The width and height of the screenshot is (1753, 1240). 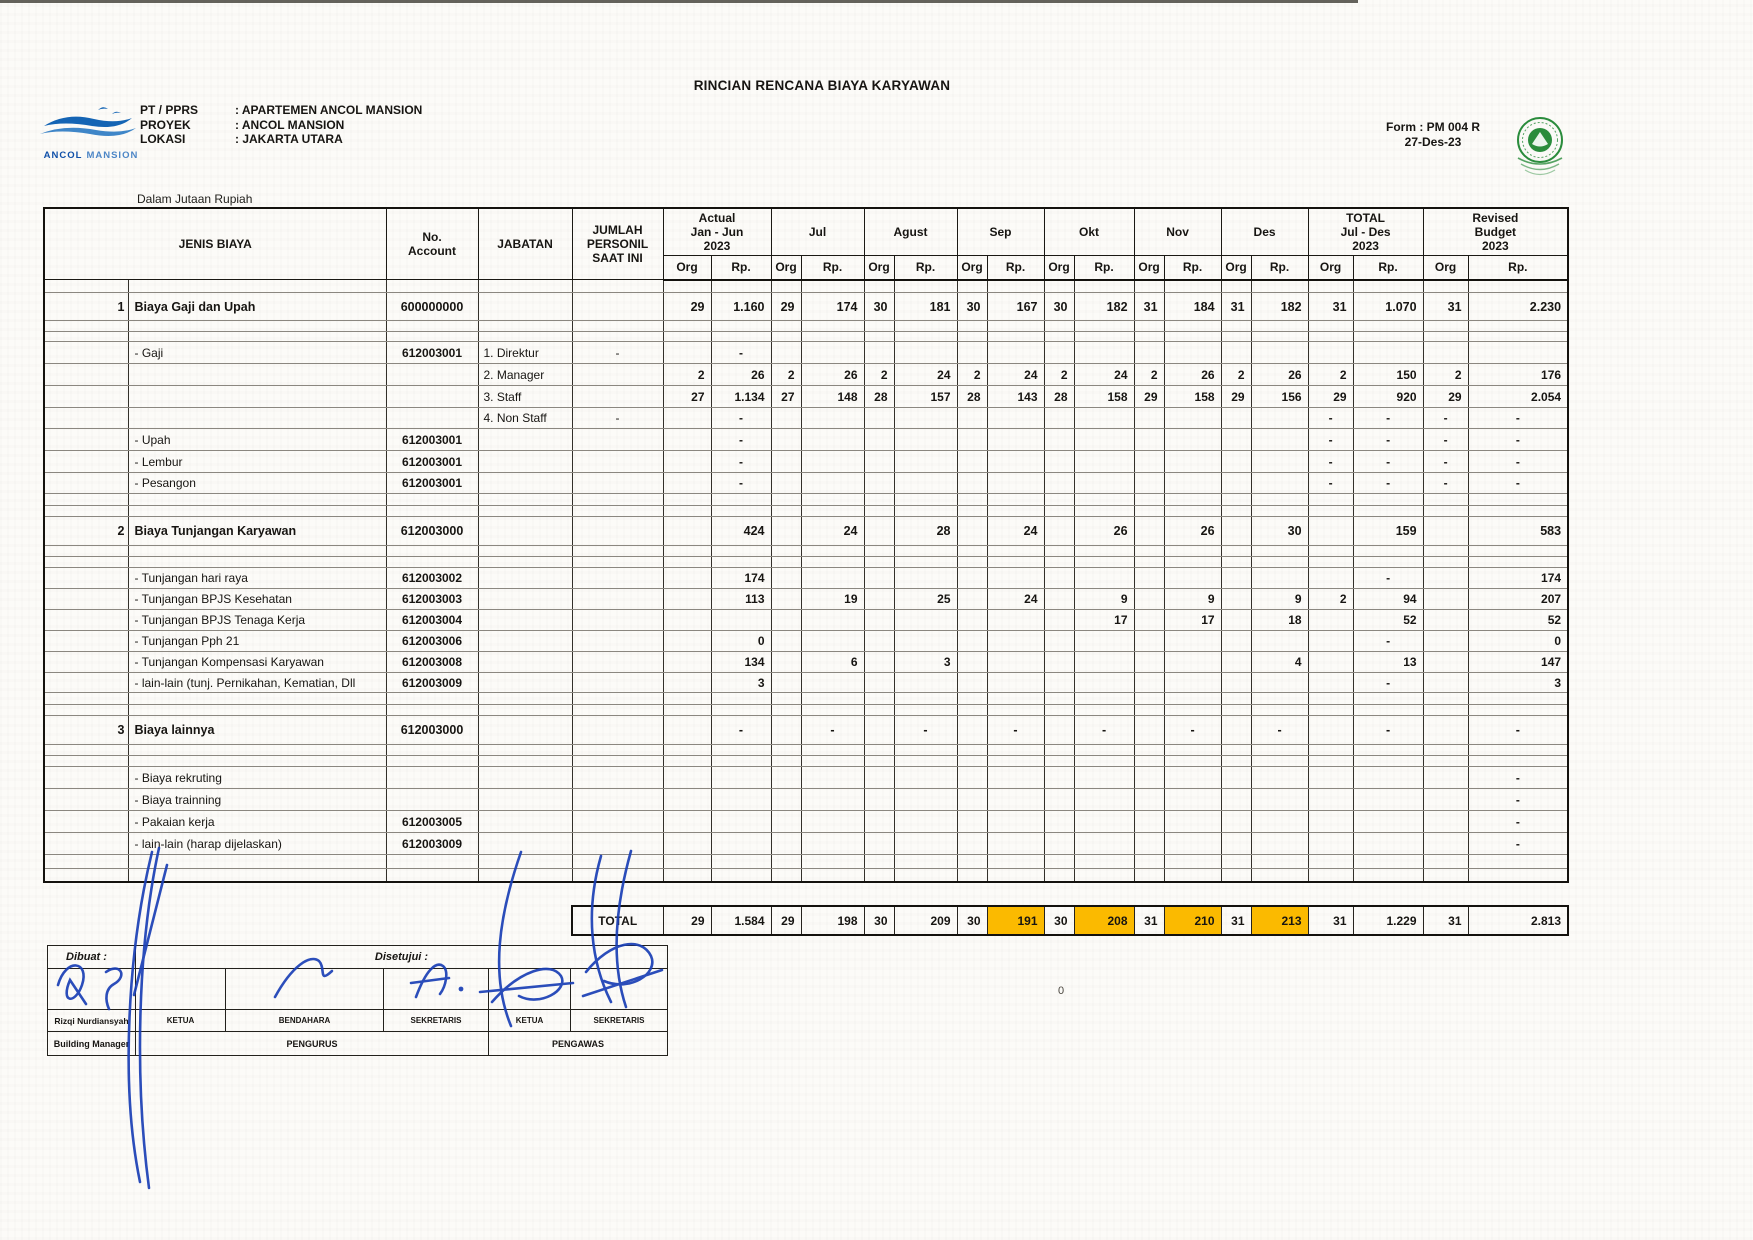 What do you see at coordinates (432, 531) in the screenshot?
I see `cell: 612003000` at bounding box center [432, 531].